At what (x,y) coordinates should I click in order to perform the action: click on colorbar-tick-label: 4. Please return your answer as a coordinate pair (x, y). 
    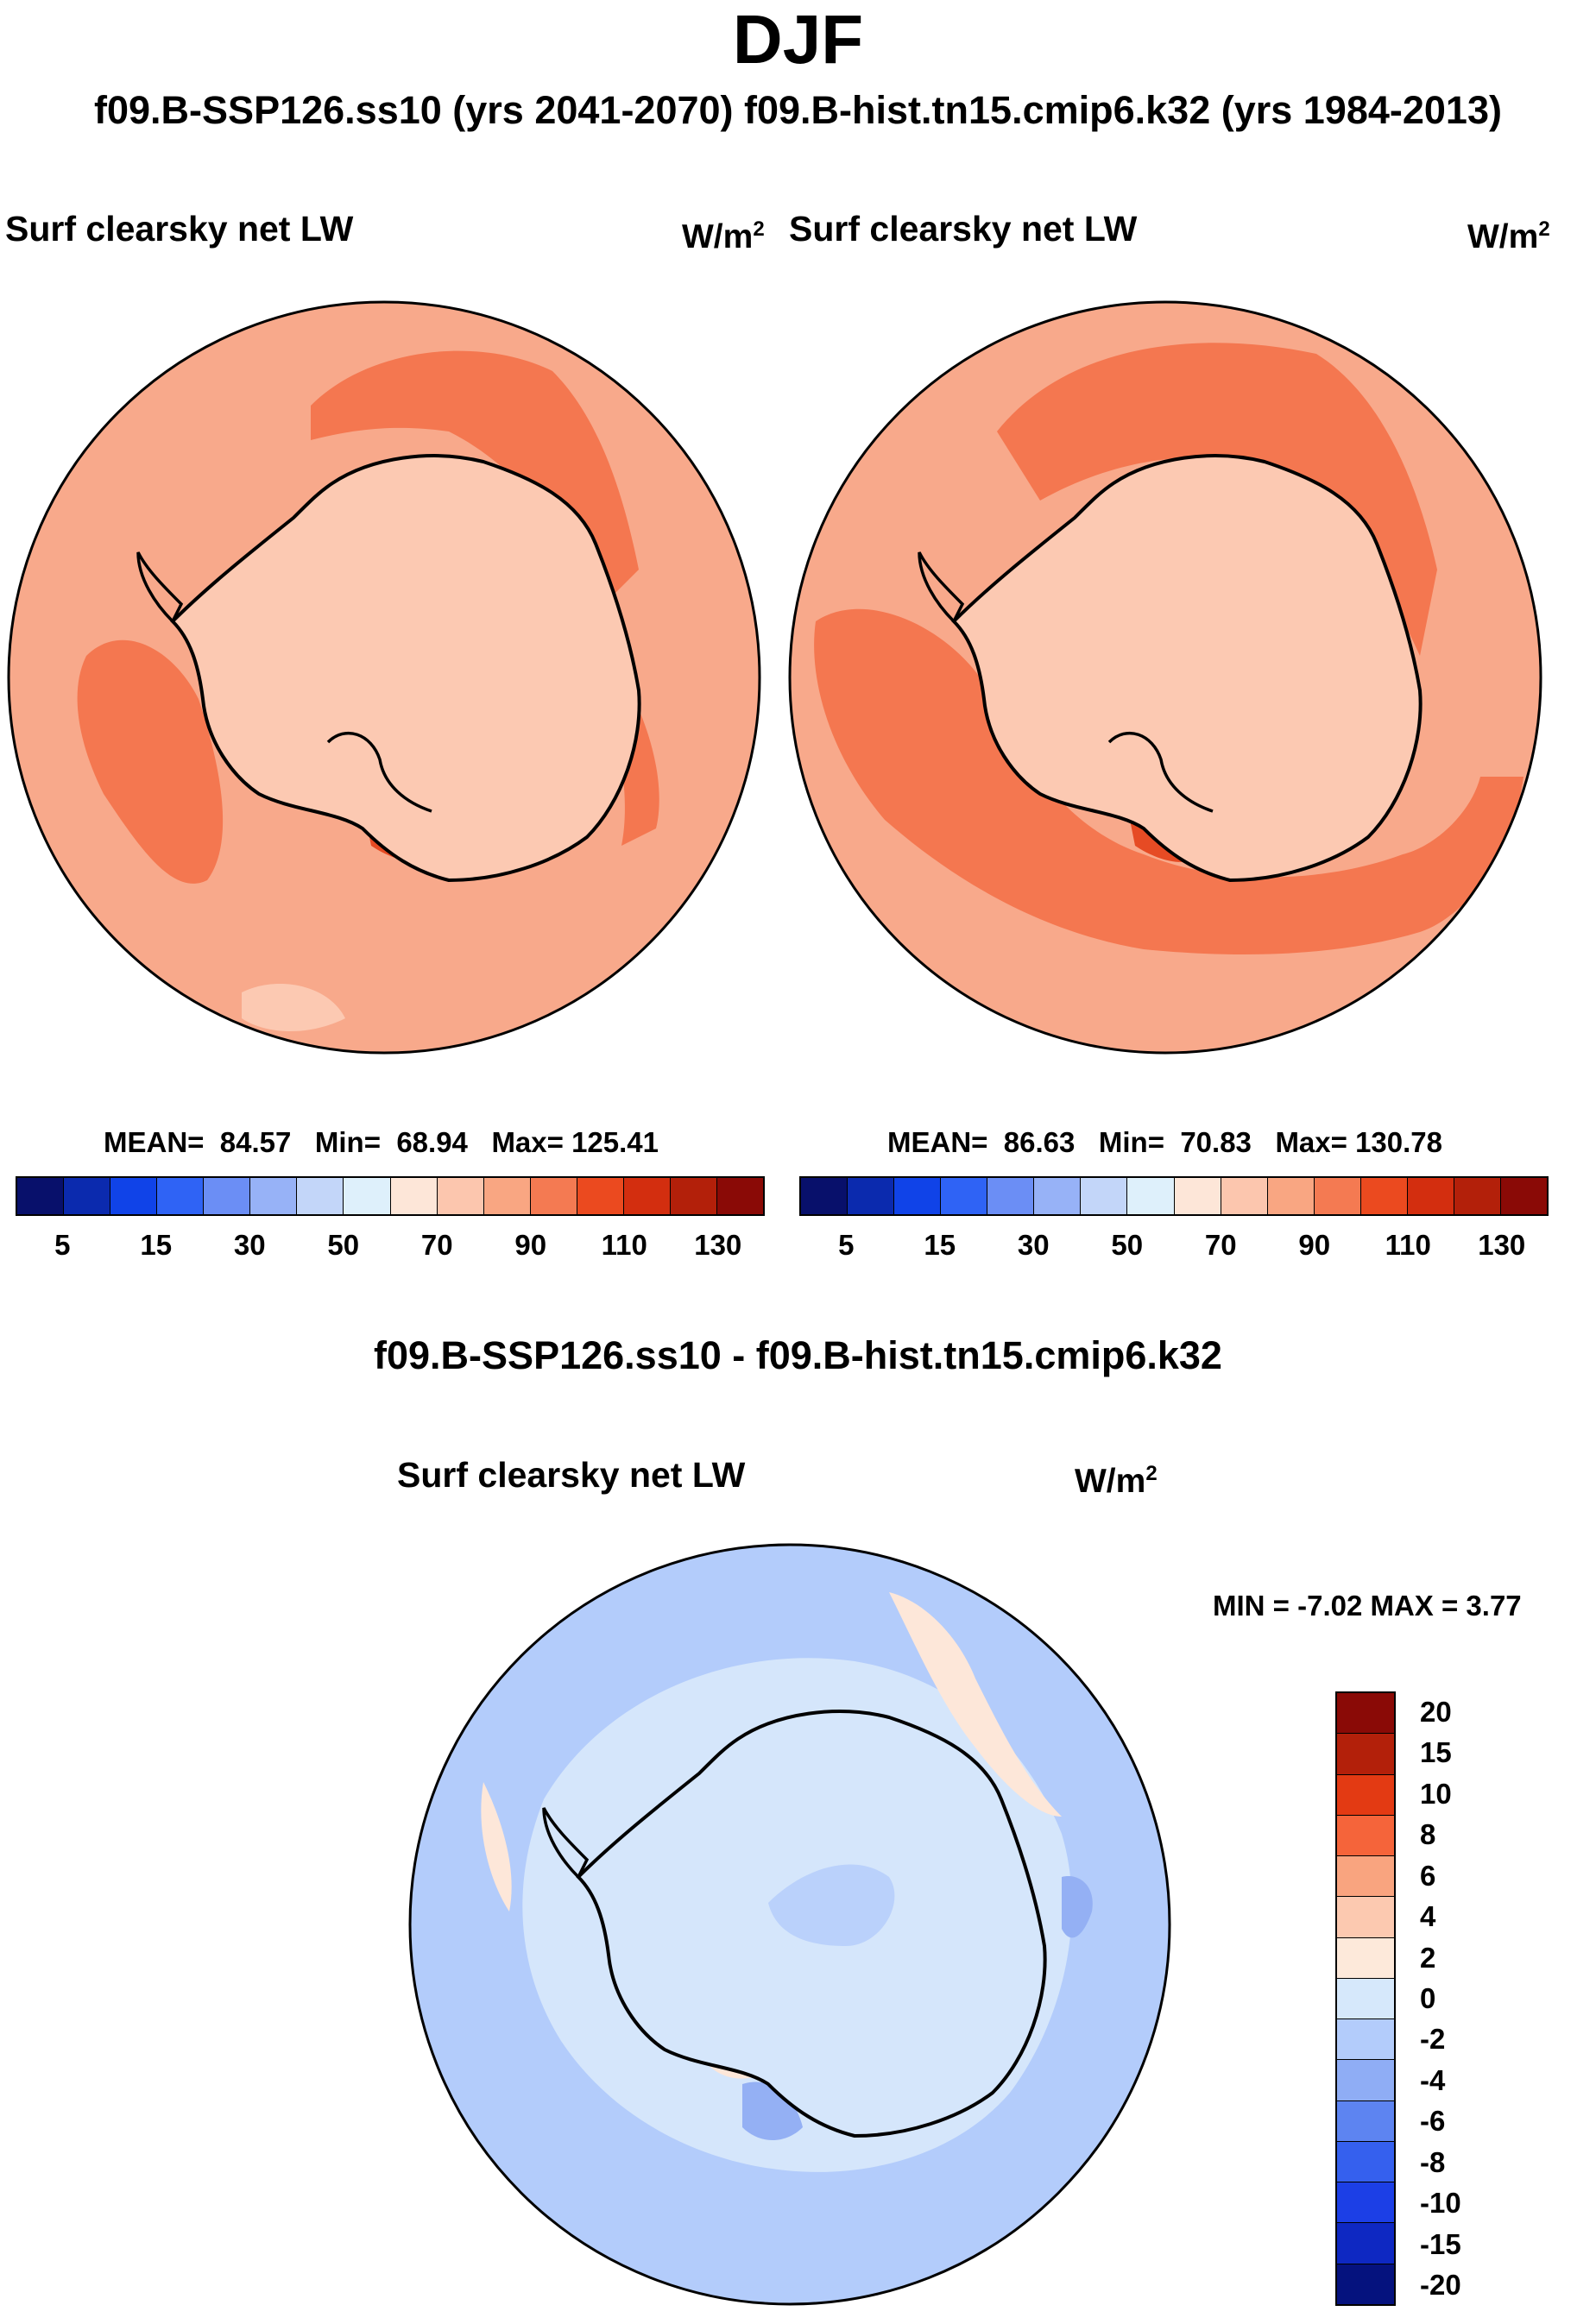
    Looking at the image, I should click on (1428, 1916).